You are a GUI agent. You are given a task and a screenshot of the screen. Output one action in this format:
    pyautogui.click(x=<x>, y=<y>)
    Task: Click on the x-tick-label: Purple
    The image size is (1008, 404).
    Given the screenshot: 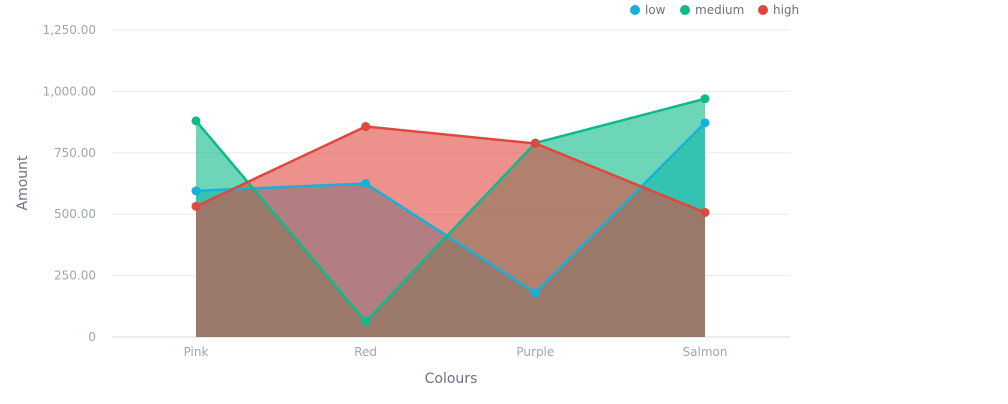 What is the action you would take?
    pyautogui.click(x=535, y=352)
    